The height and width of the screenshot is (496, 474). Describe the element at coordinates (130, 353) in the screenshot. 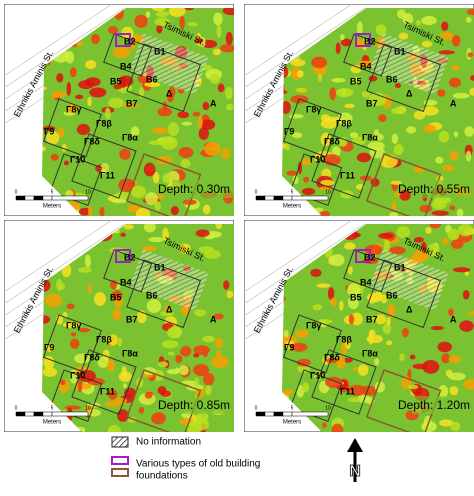

I see `zone-label: Γ8α` at that location.